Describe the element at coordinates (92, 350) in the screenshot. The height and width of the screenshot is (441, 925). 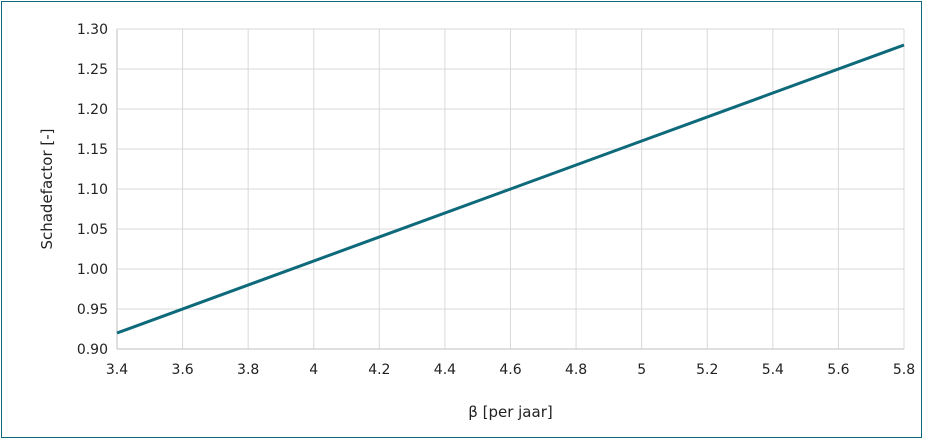
I see `y-tick-label: 0.90` at that location.